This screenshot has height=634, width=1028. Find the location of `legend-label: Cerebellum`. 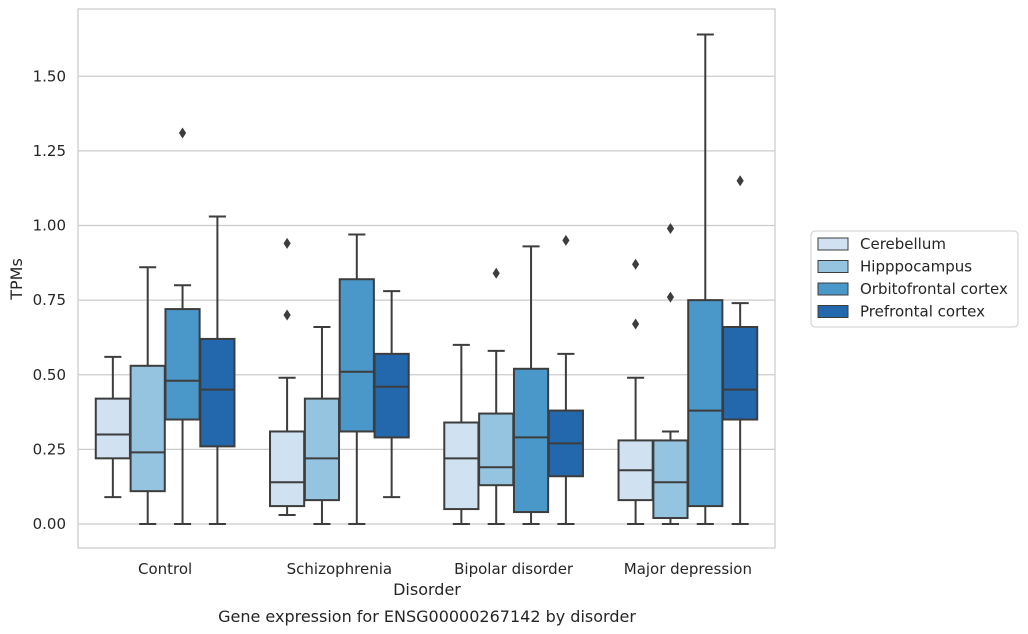

legend-label: Cerebellum is located at coordinates (903, 244).